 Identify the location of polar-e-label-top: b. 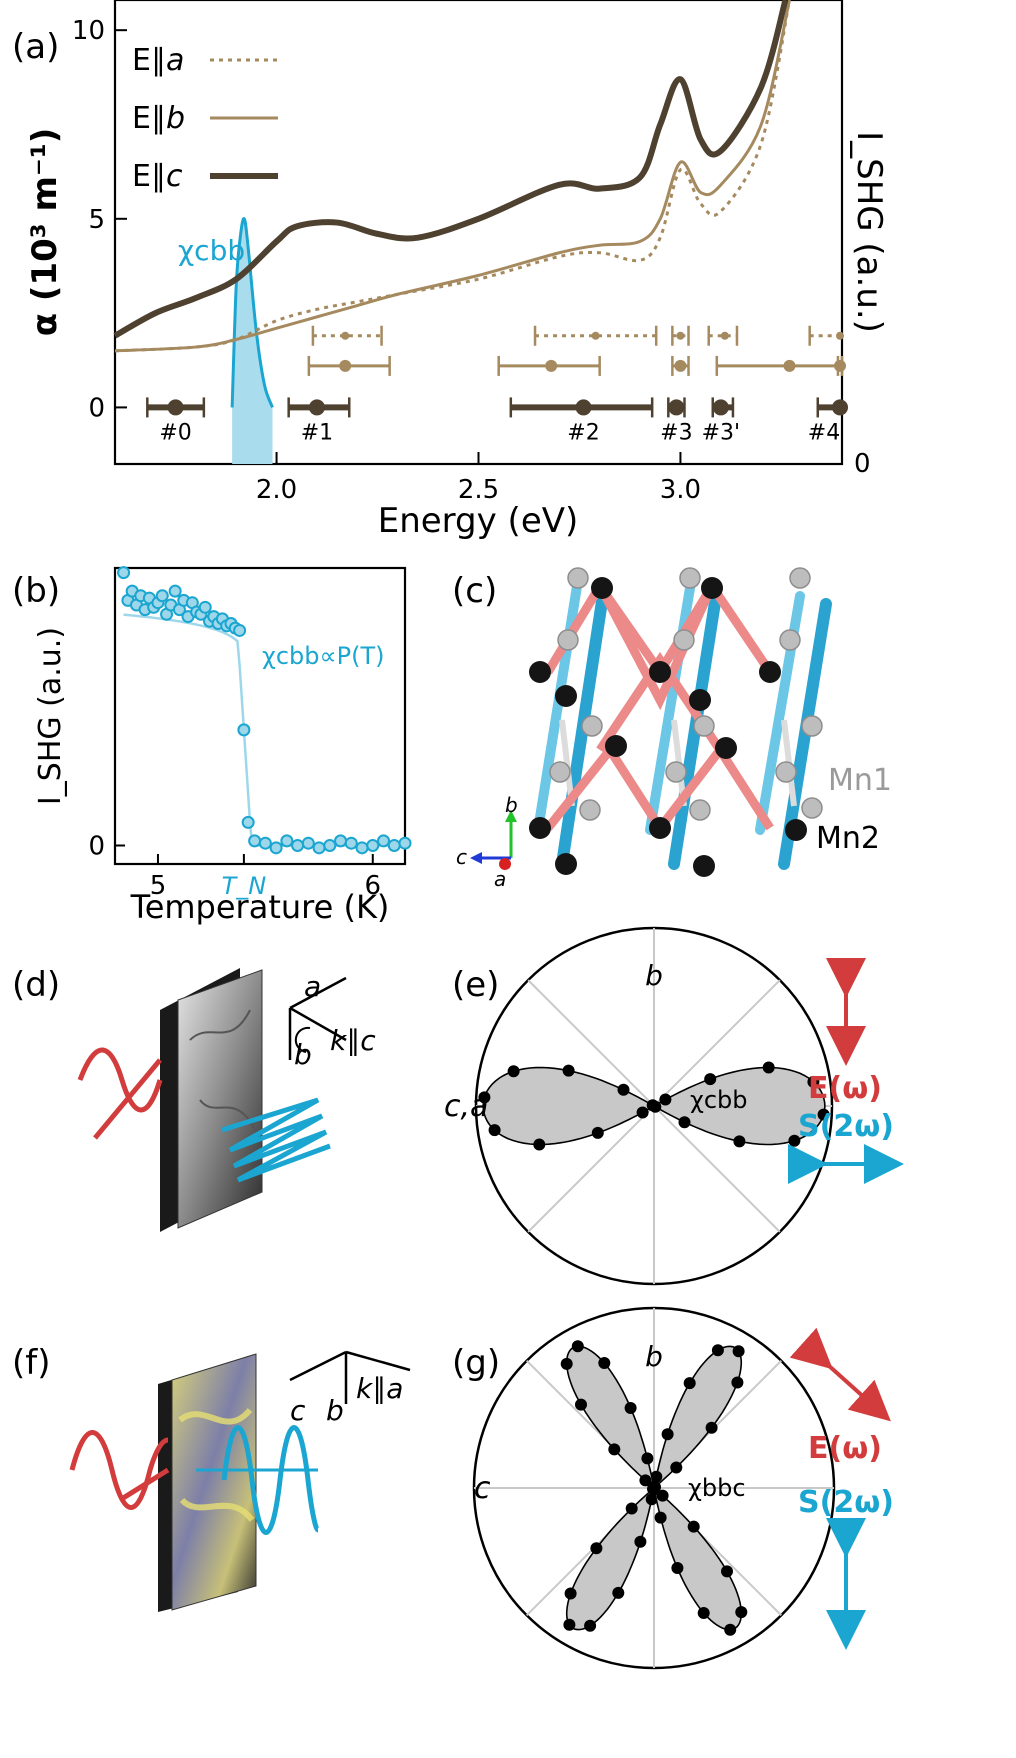
(654, 975).